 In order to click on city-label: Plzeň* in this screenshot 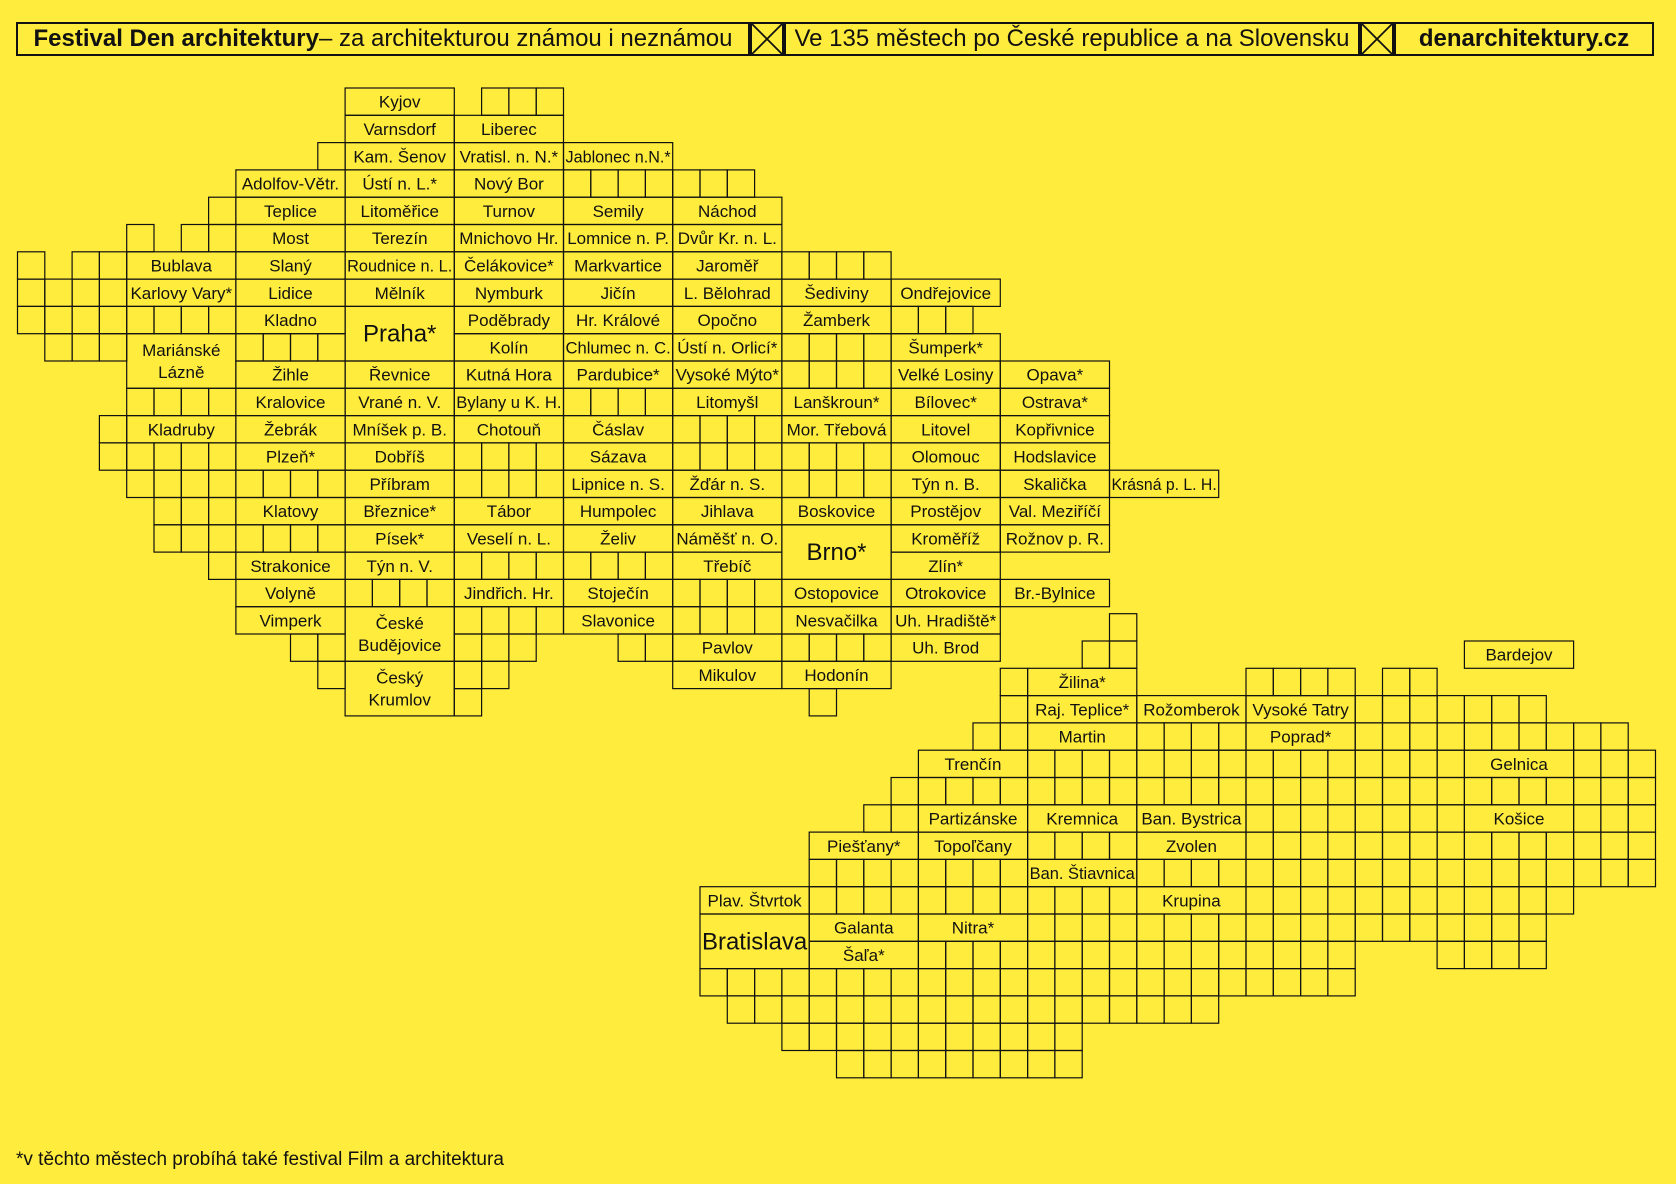, I will do `click(291, 457)`.